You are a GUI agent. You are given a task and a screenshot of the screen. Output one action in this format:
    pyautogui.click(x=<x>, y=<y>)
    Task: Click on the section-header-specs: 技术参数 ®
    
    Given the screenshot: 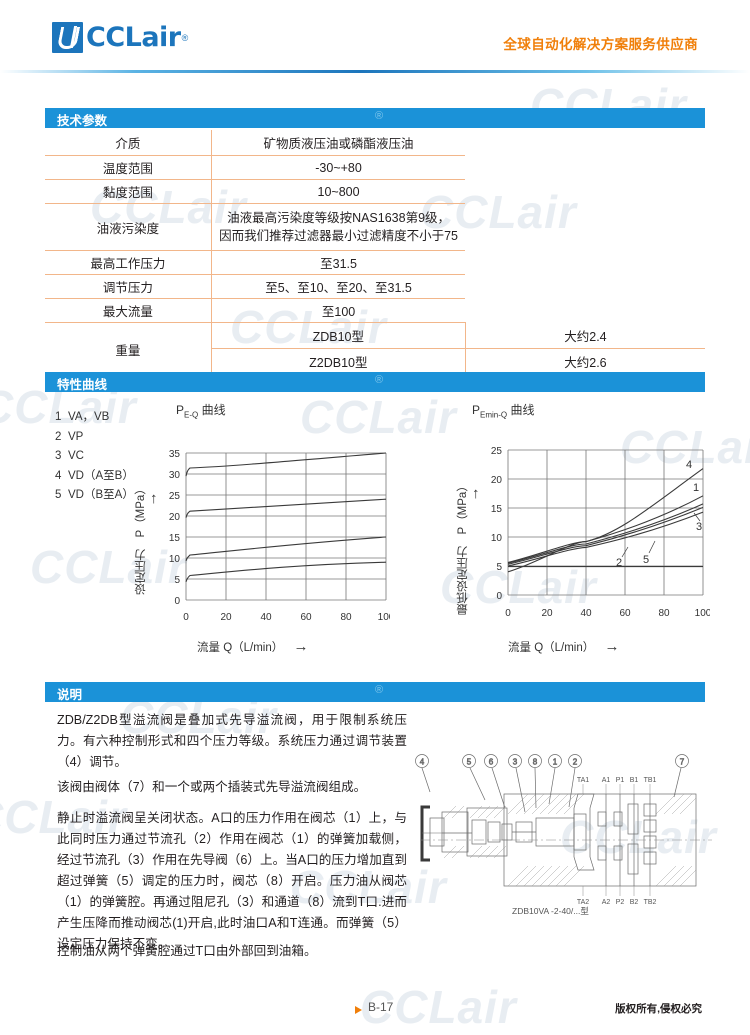 What is the action you would take?
    pyautogui.click(x=375, y=118)
    